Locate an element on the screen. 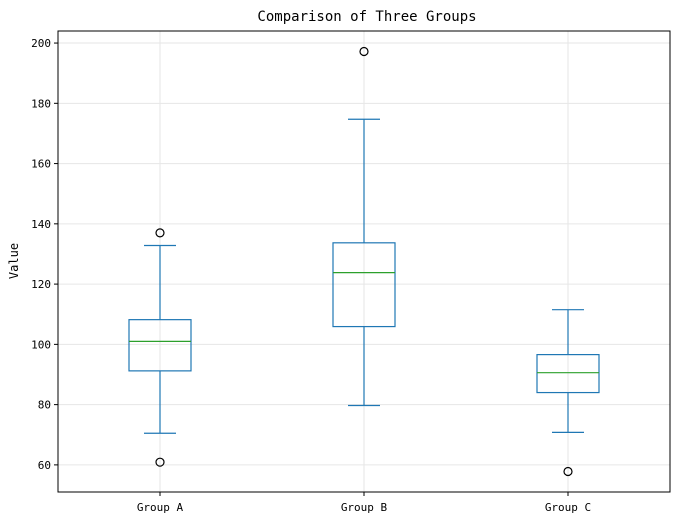  y-tick-label: 180 is located at coordinates (41, 103).